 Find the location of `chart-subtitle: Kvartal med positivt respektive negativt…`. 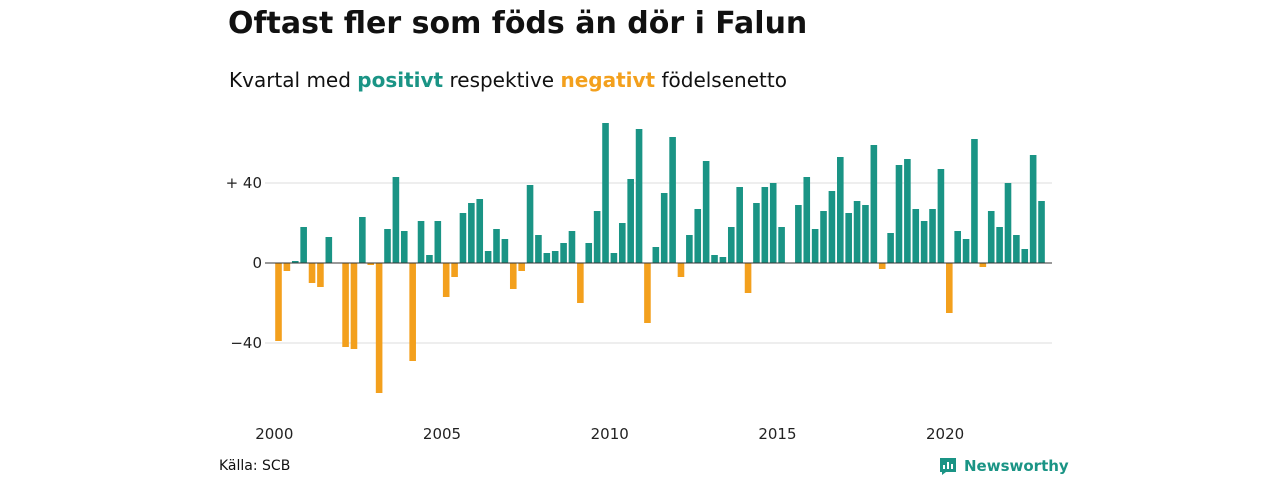

chart-subtitle: Kvartal med positivt respektive negativt… is located at coordinates (508, 80).